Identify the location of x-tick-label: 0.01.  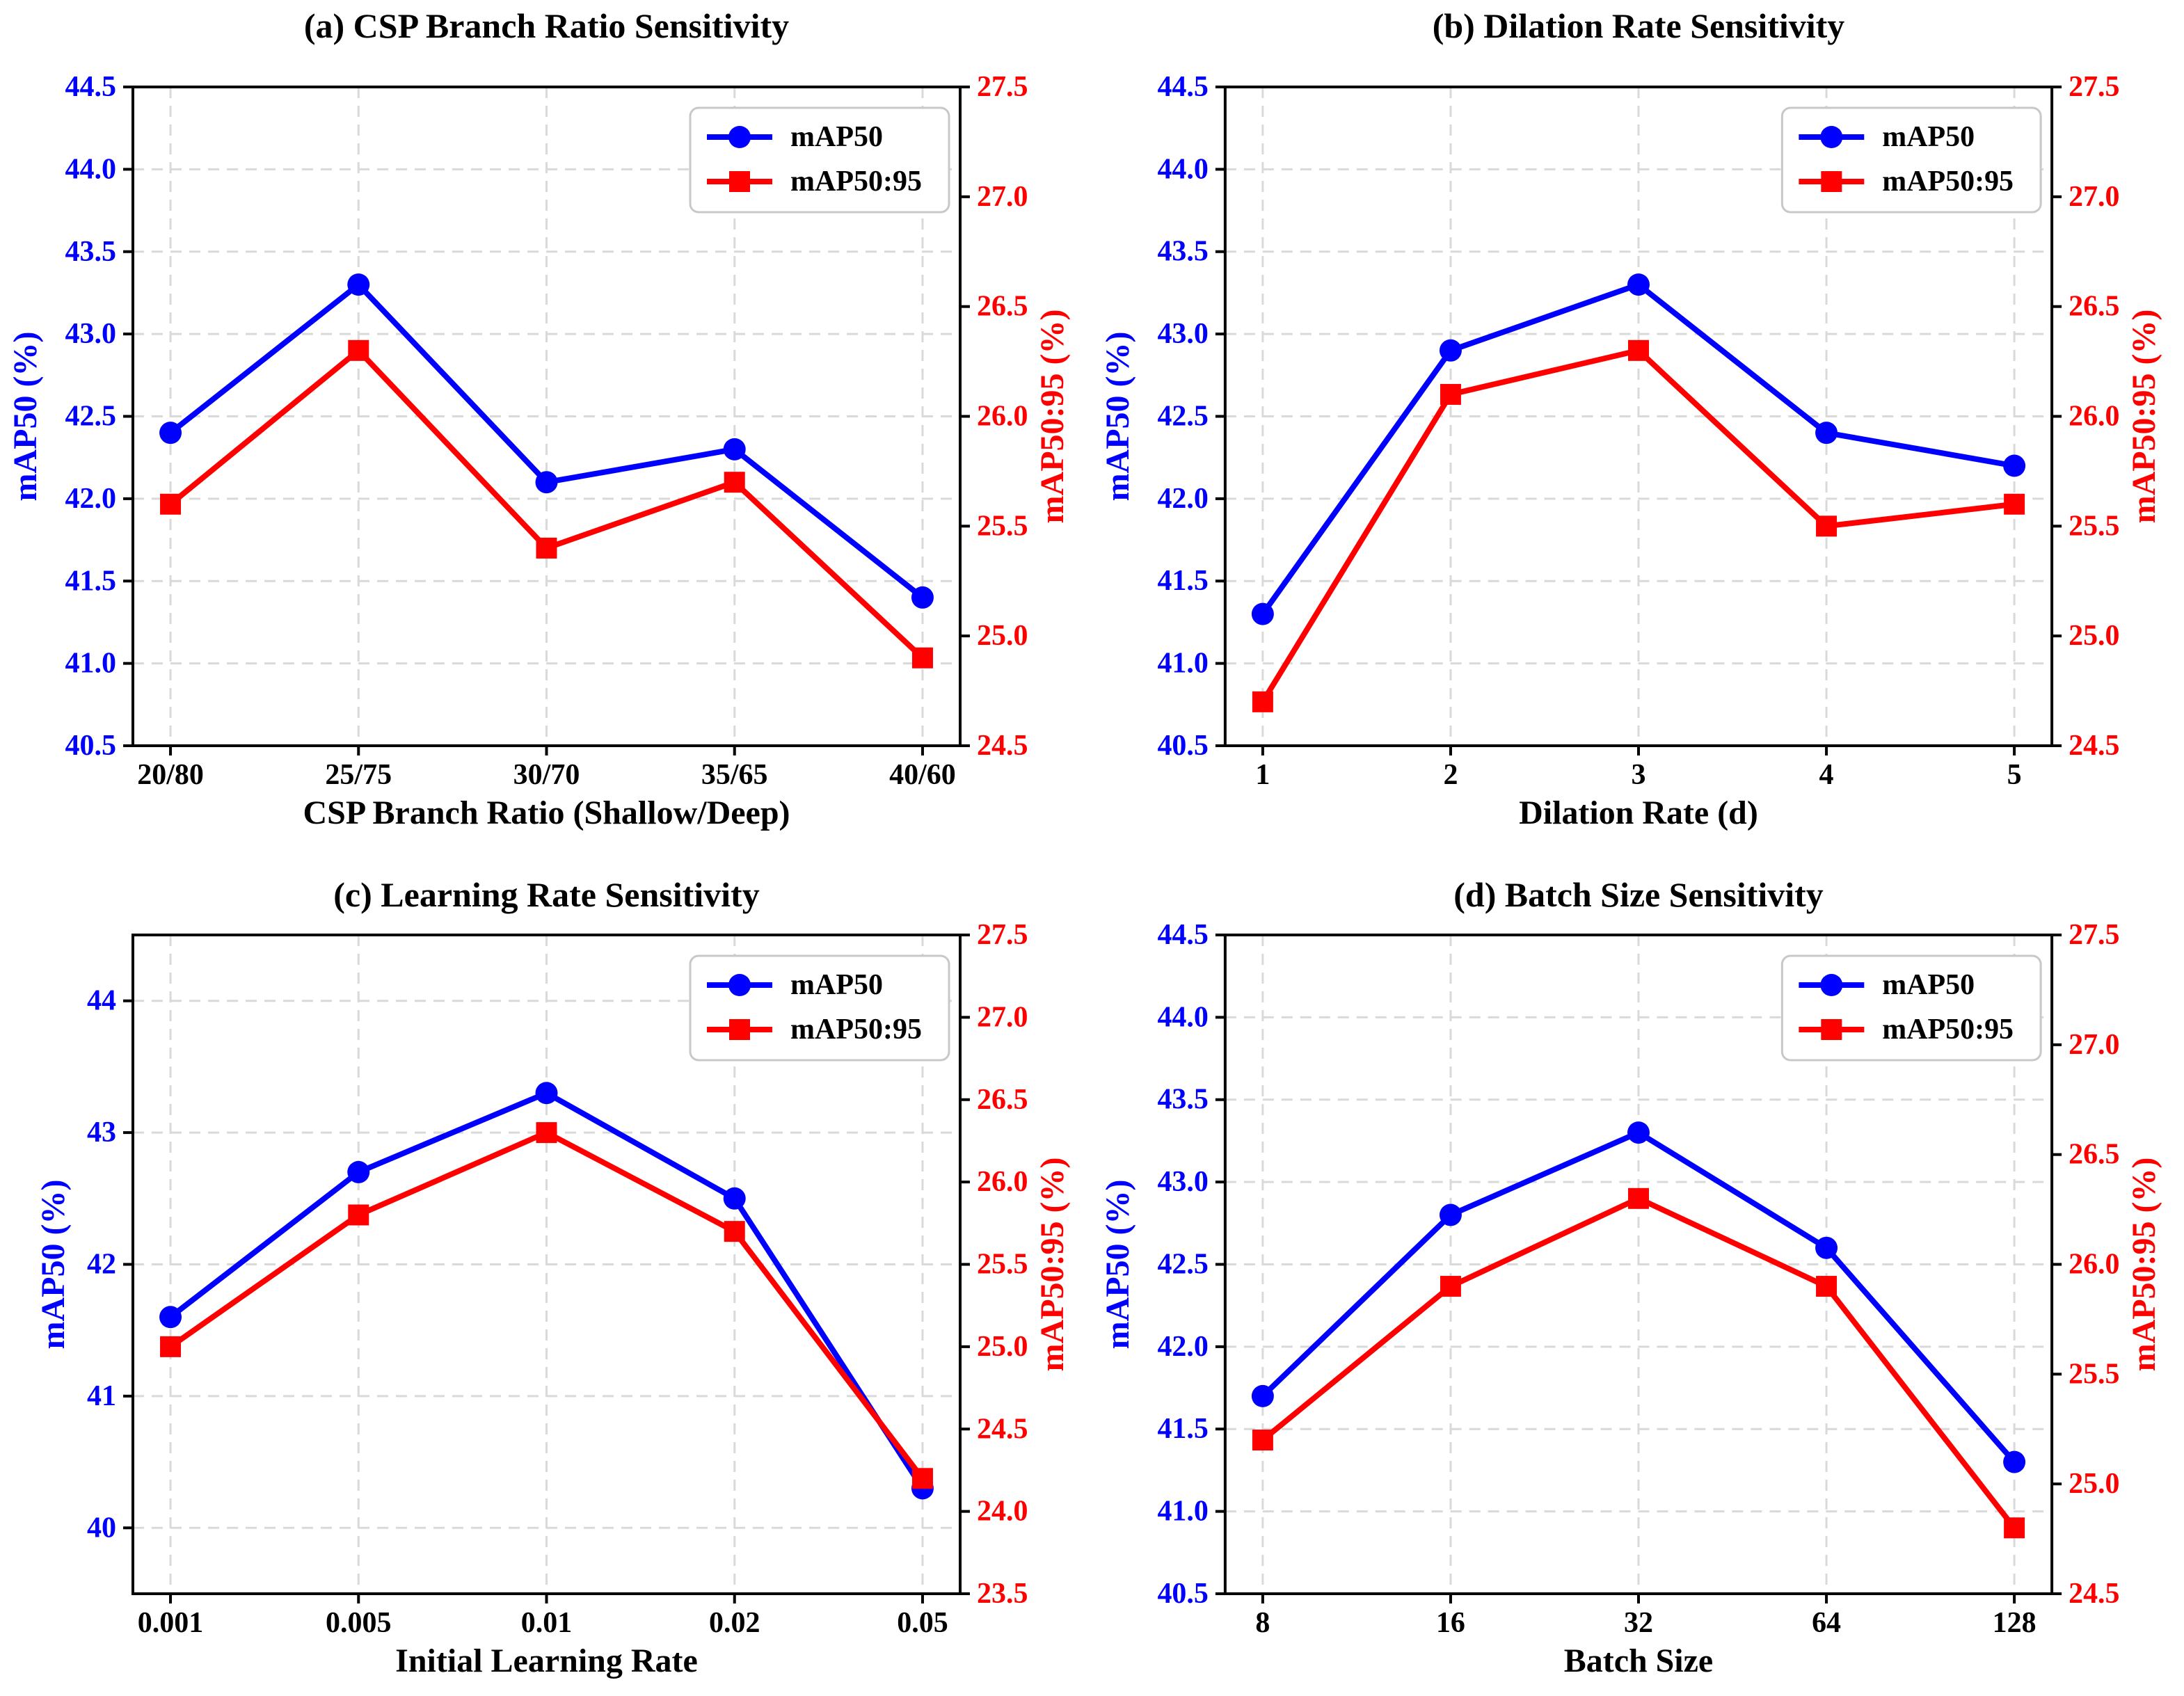
(547, 1623).